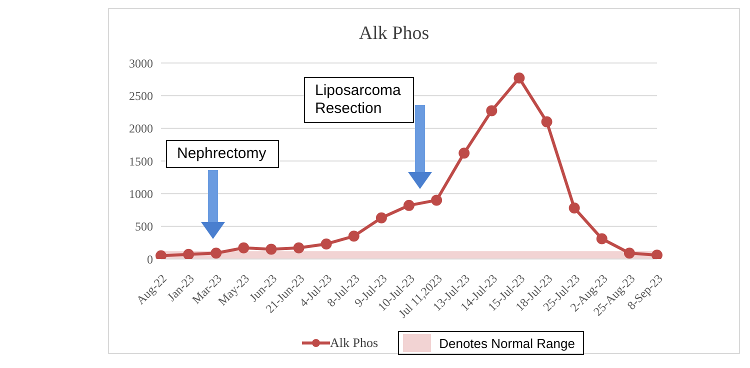  What do you see at coordinates (141, 129) in the screenshot?
I see `y-tick-label: 2000` at bounding box center [141, 129].